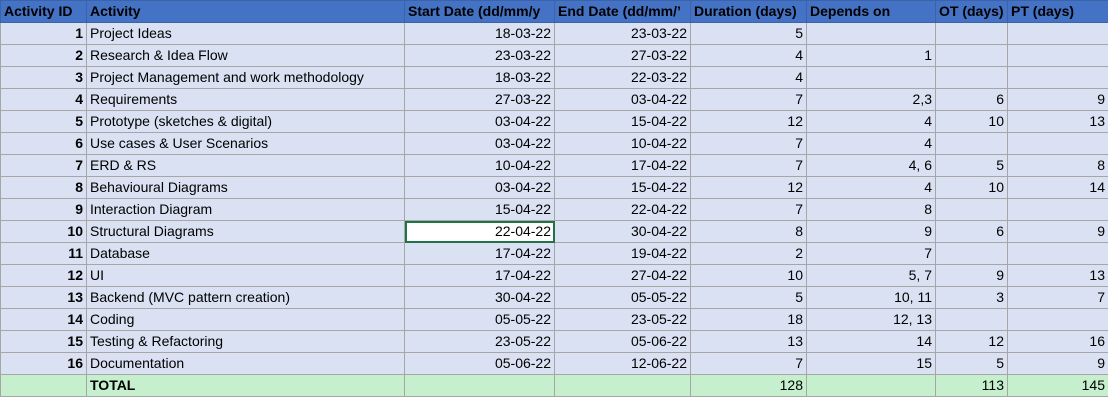 The image size is (1108, 406). What do you see at coordinates (748, 55) in the screenshot?
I see `cell-duration: 4` at bounding box center [748, 55].